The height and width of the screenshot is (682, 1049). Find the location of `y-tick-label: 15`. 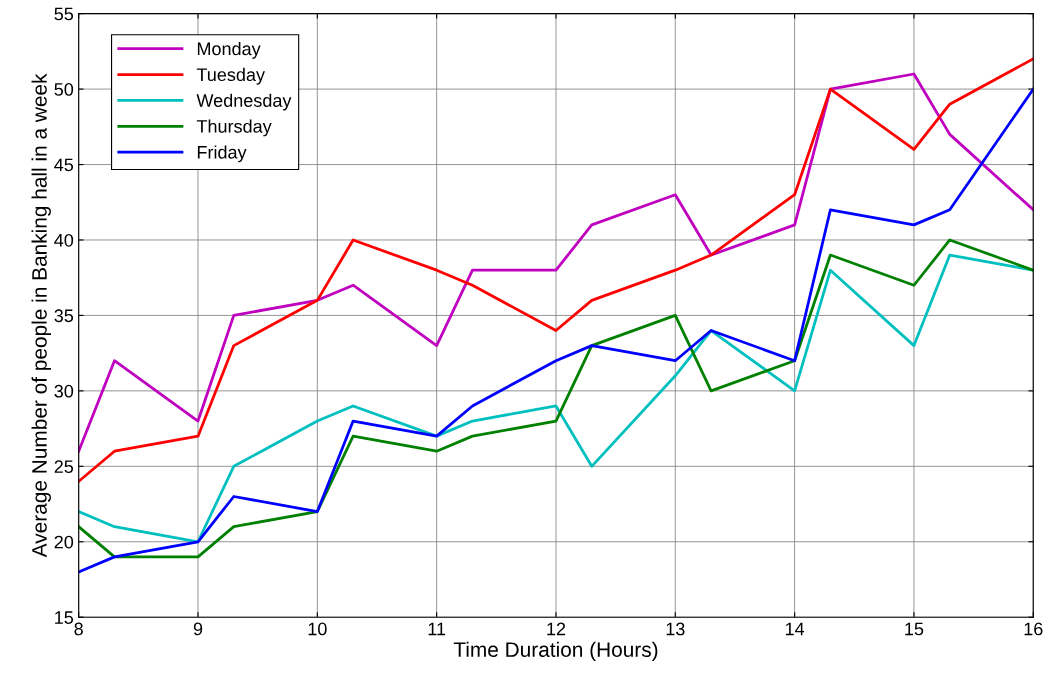

y-tick-label: 15 is located at coordinates (64, 617).